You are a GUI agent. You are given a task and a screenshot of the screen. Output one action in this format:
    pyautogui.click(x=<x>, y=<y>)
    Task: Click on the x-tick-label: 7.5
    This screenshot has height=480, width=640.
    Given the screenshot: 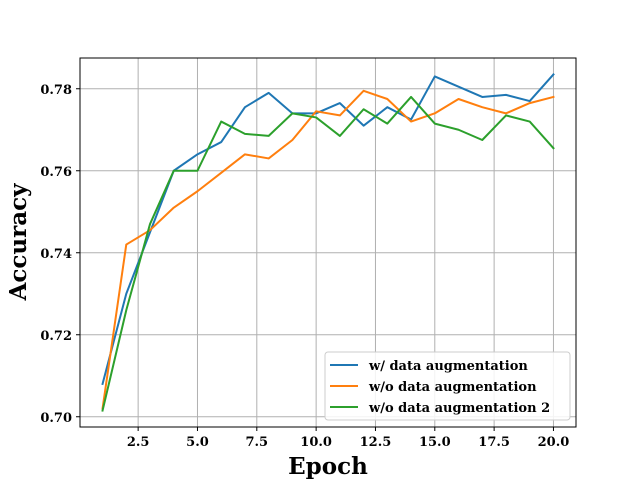 What is the action you would take?
    pyautogui.click(x=256, y=442)
    